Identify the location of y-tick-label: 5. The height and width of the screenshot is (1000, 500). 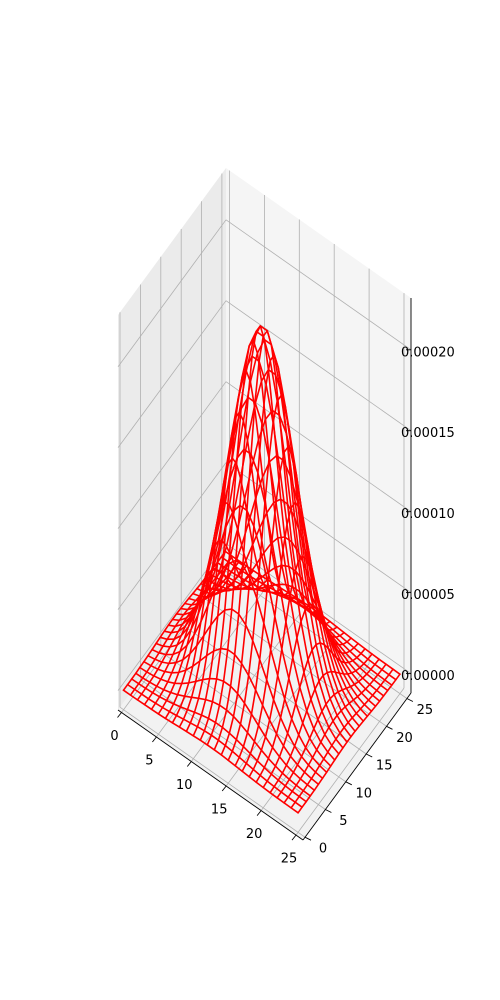
(343, 821).